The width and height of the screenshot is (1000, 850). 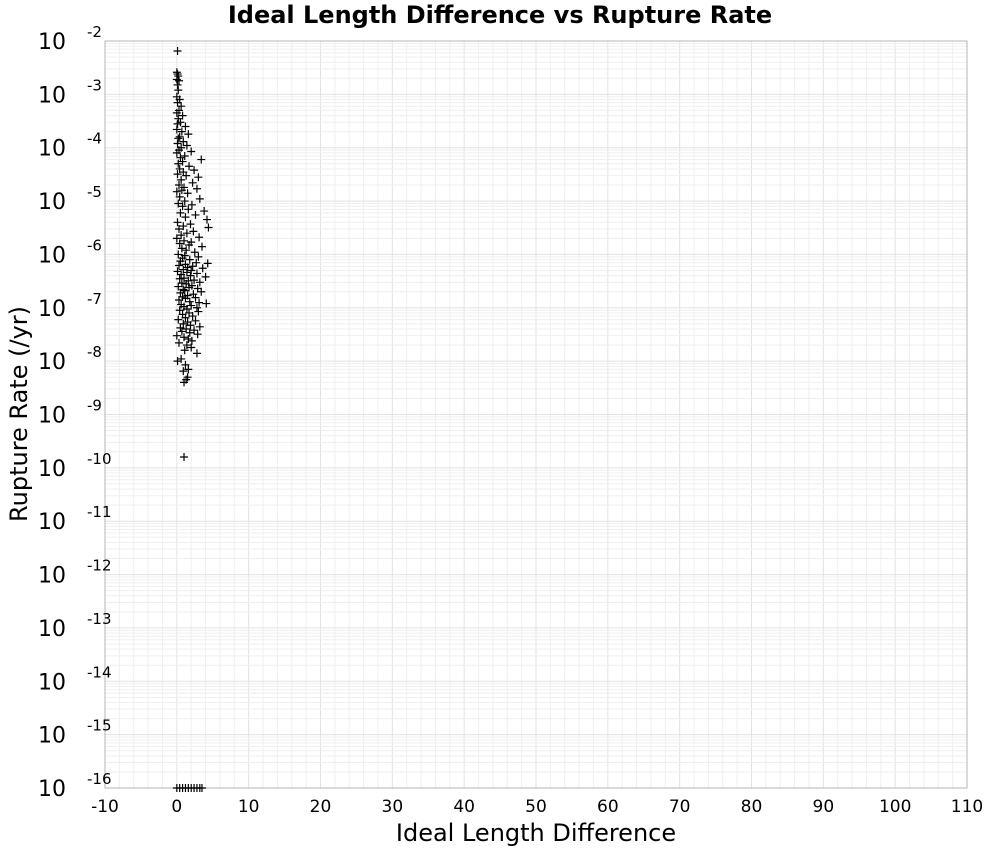 I want to click on x-tick-label: 60, so click(x=608, y=807).